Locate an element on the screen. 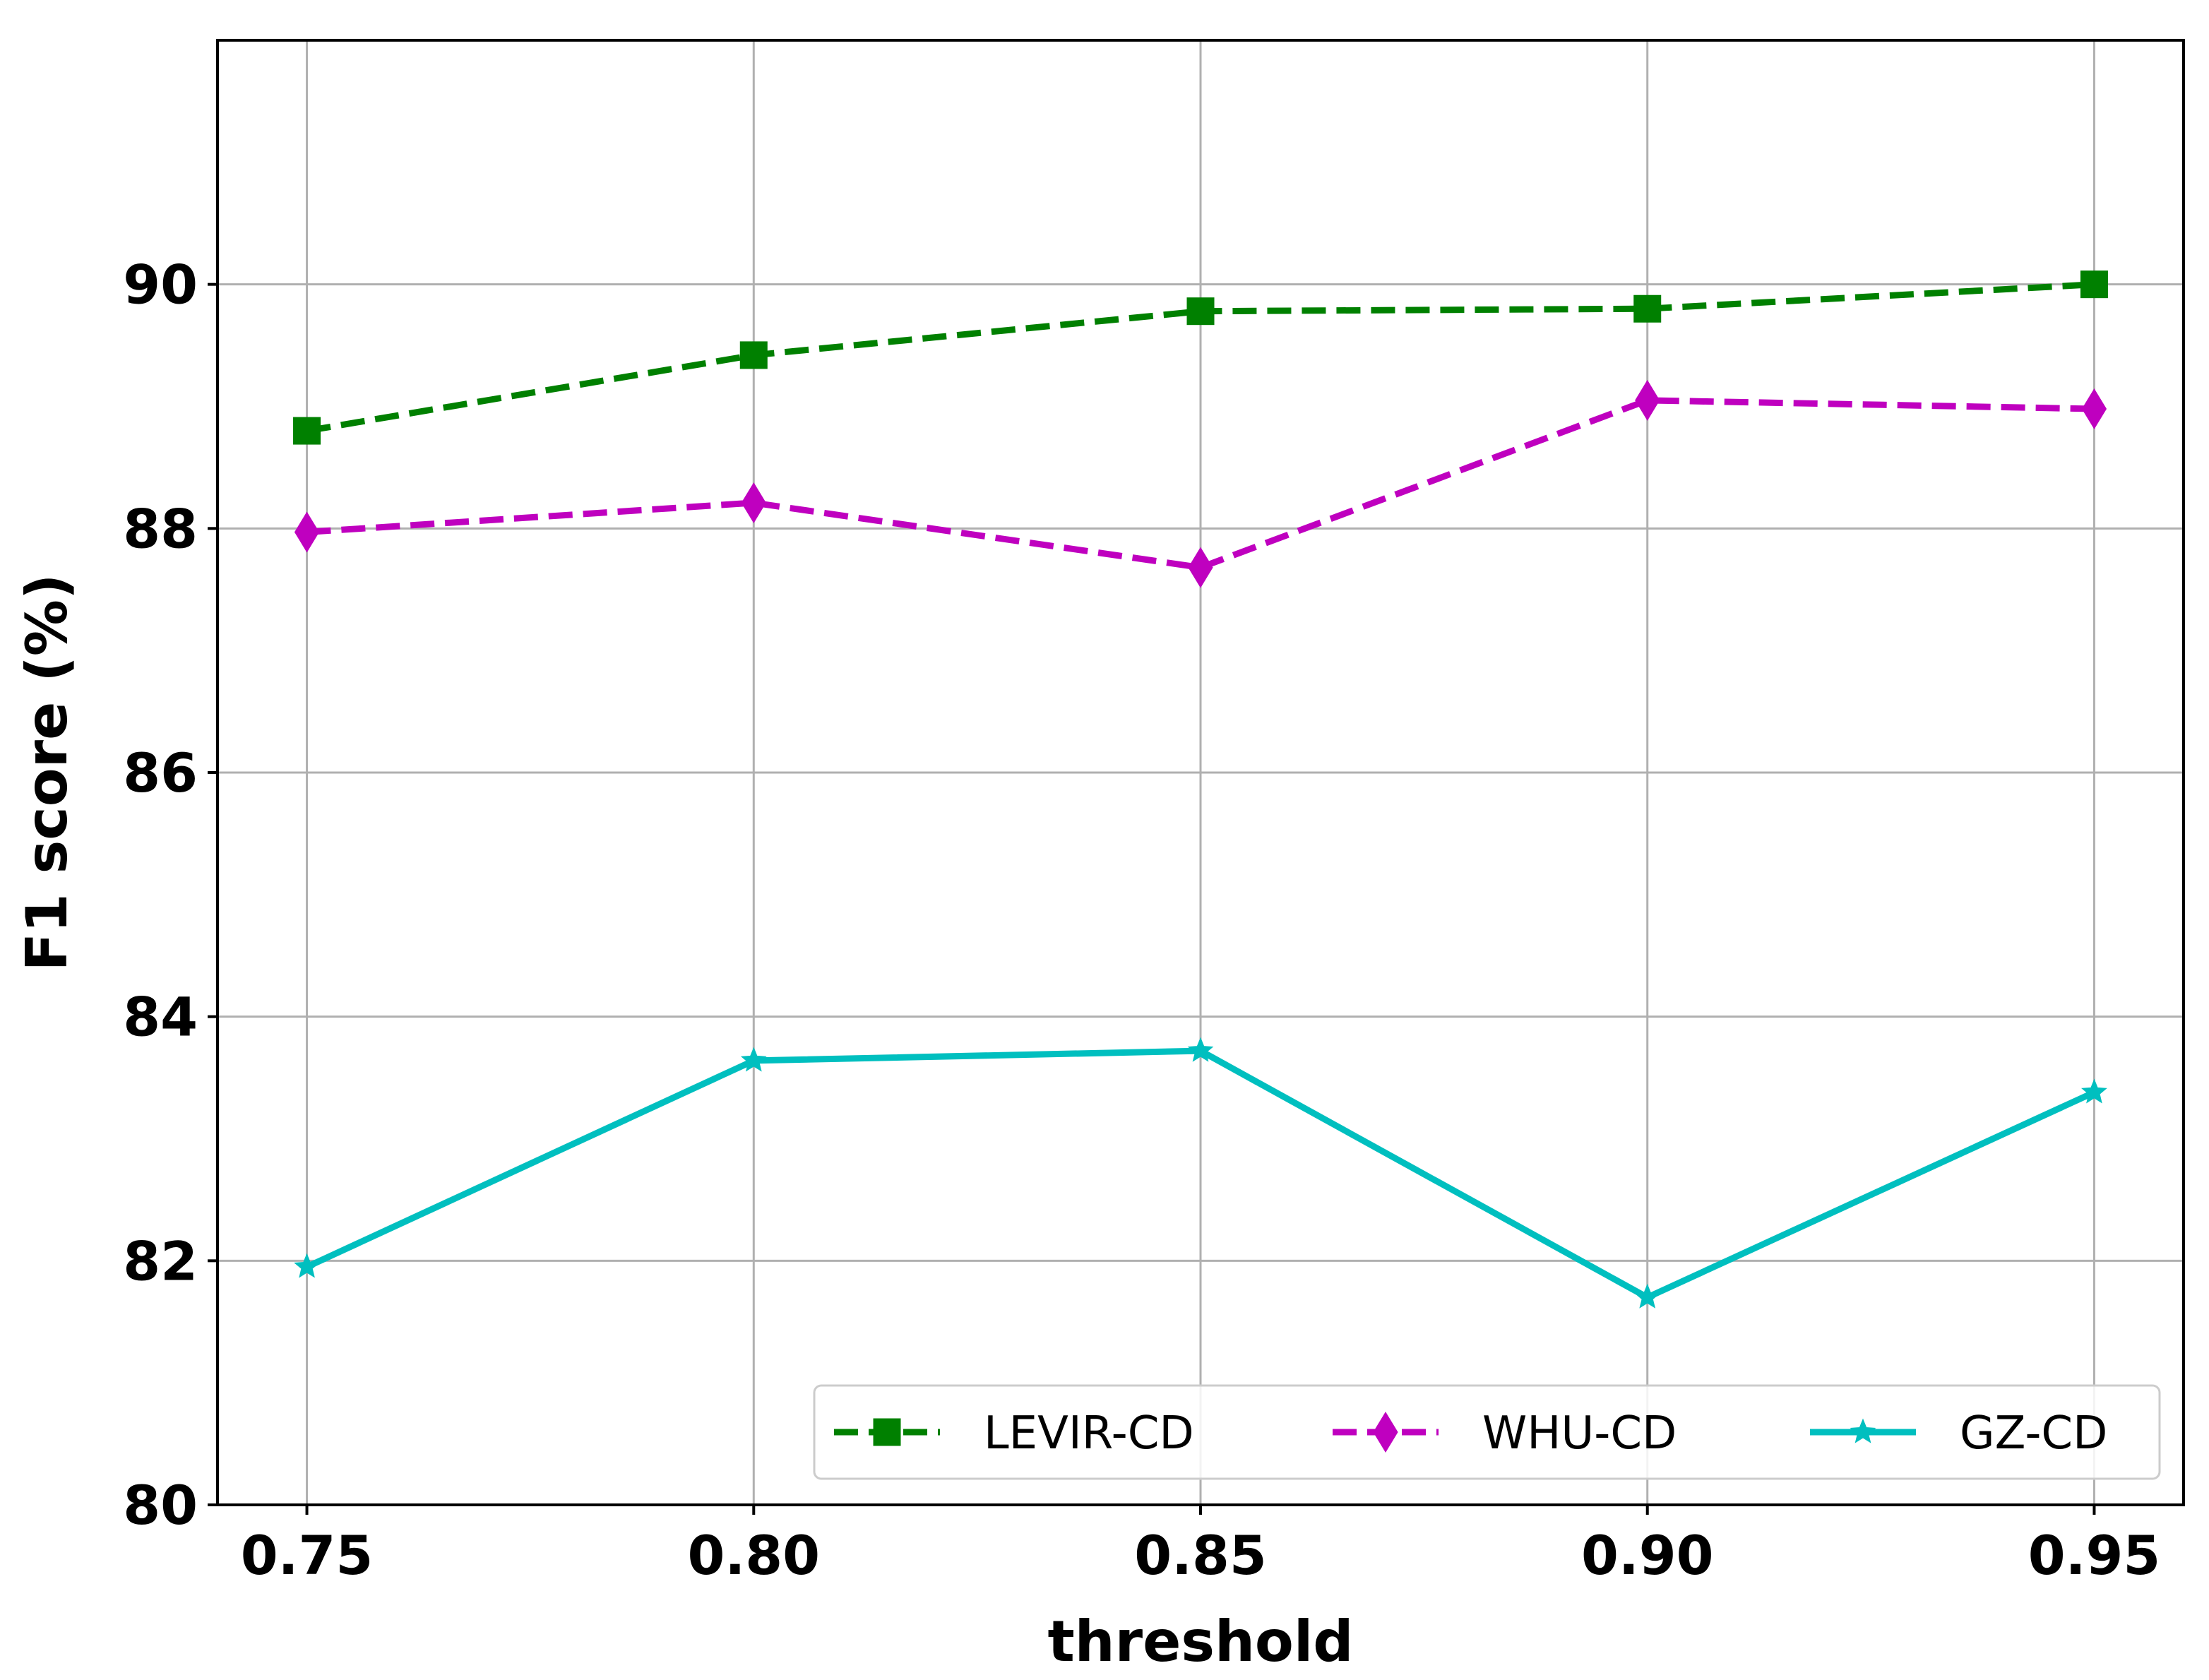 Image resolution: width=2209 pixels, height=1680 pixels. x-tick-label: 0.95 is located at coordinates (2094, 1556).